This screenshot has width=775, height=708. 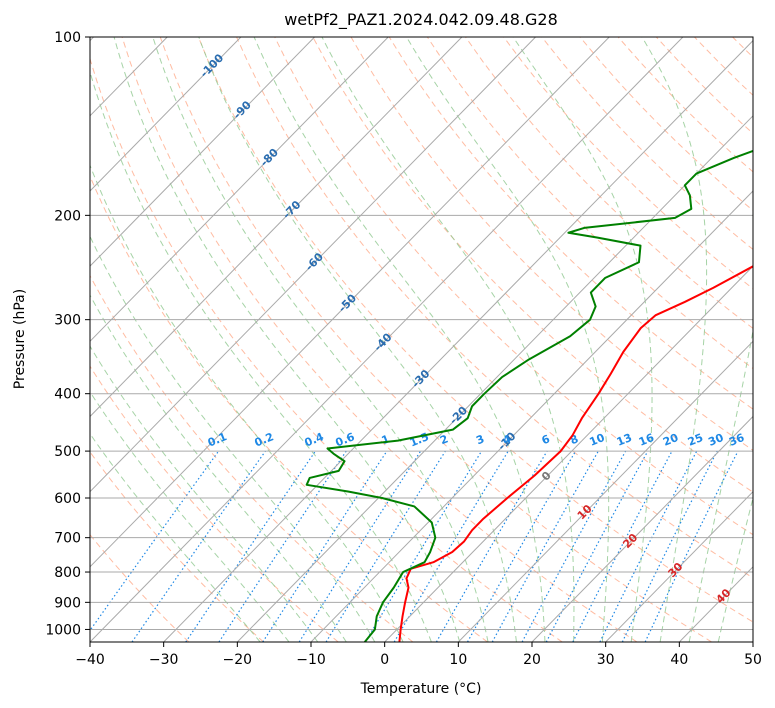 What do you see at coordinates (67, 38) in the screenshot?
I see `y-tick-label: 100` at bounding box center [67, 38].